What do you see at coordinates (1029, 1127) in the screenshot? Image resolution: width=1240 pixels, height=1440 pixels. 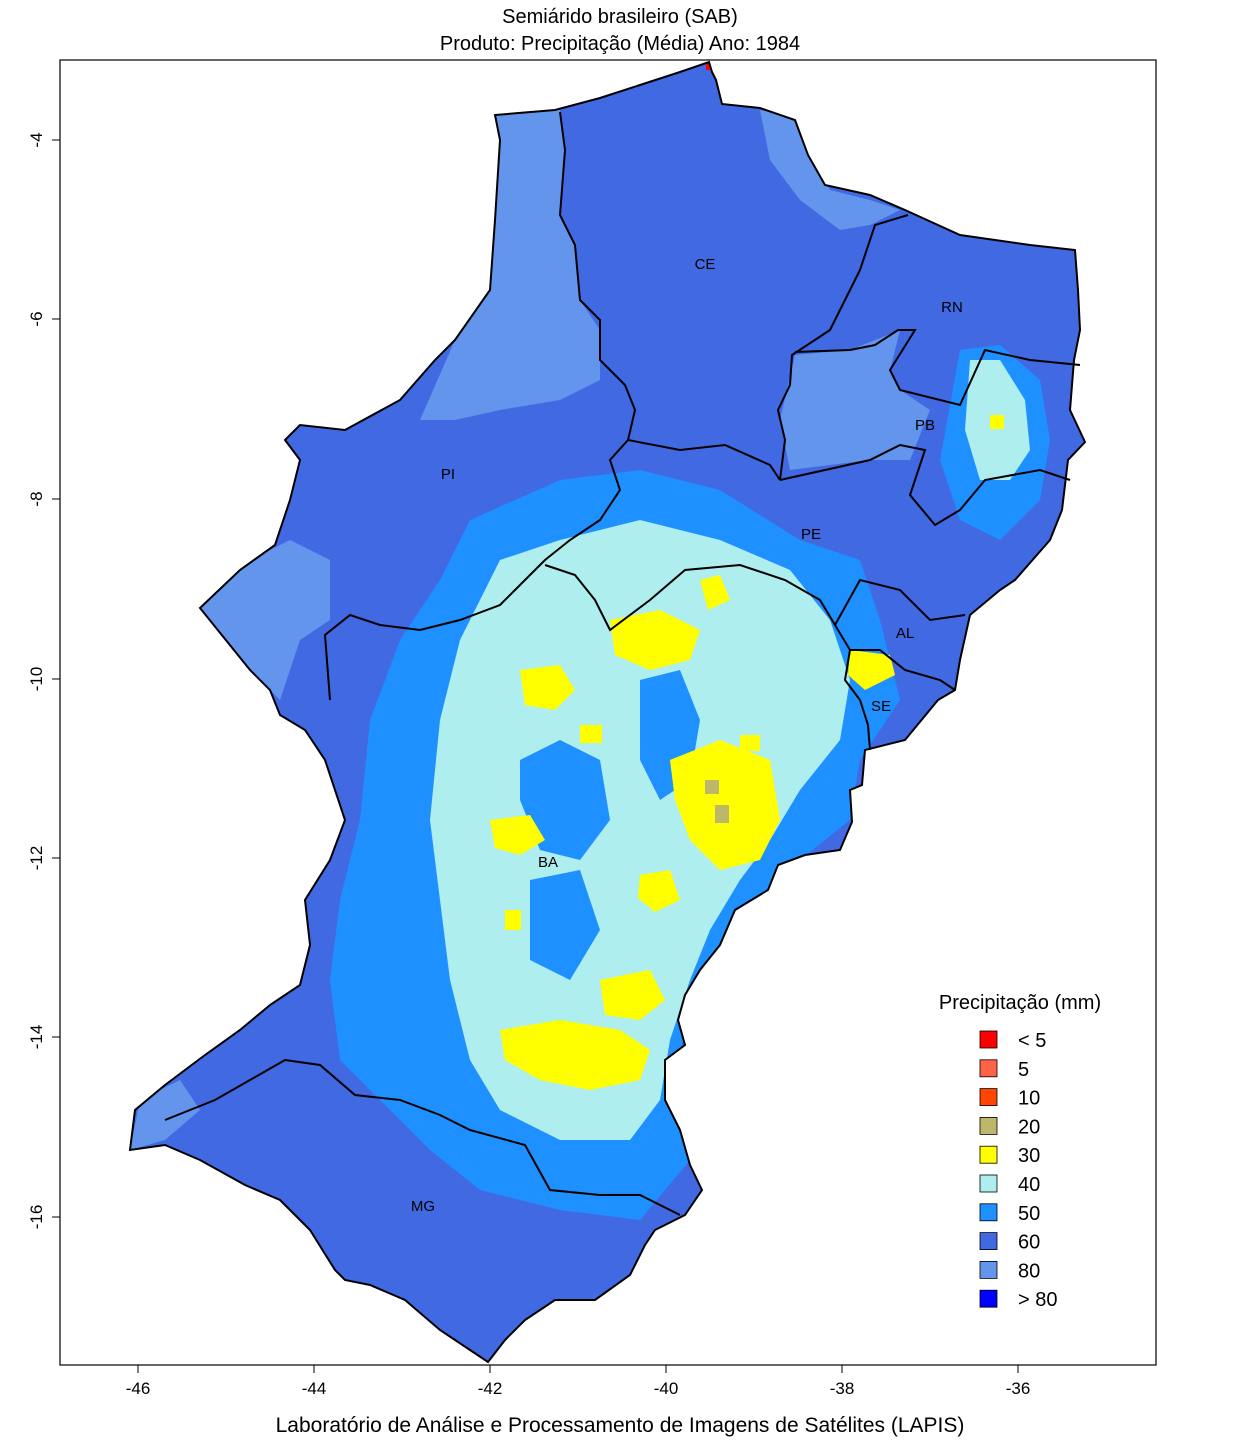 I see `legend-label: 20` at bounding box center [1029, 1127].